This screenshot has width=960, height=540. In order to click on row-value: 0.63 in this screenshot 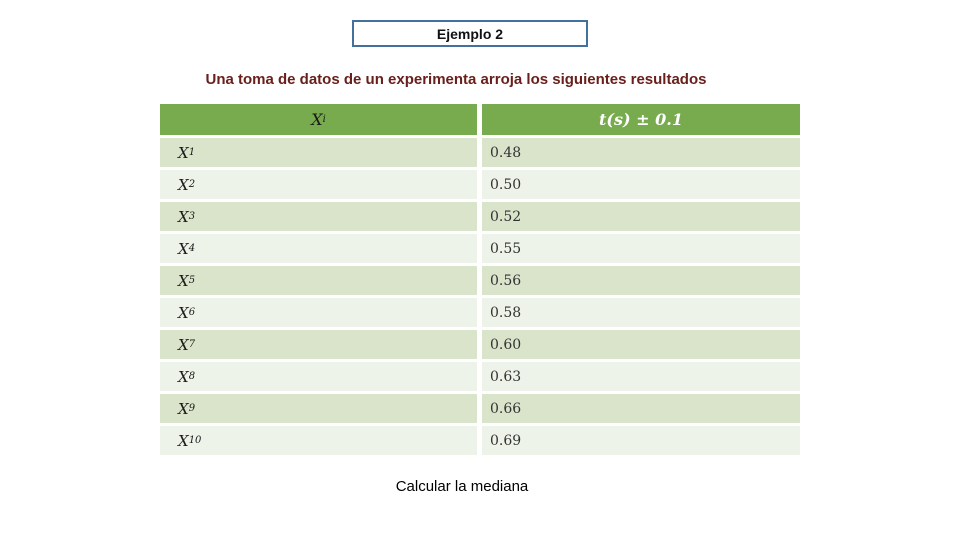, I will do `click(506, 376)`.